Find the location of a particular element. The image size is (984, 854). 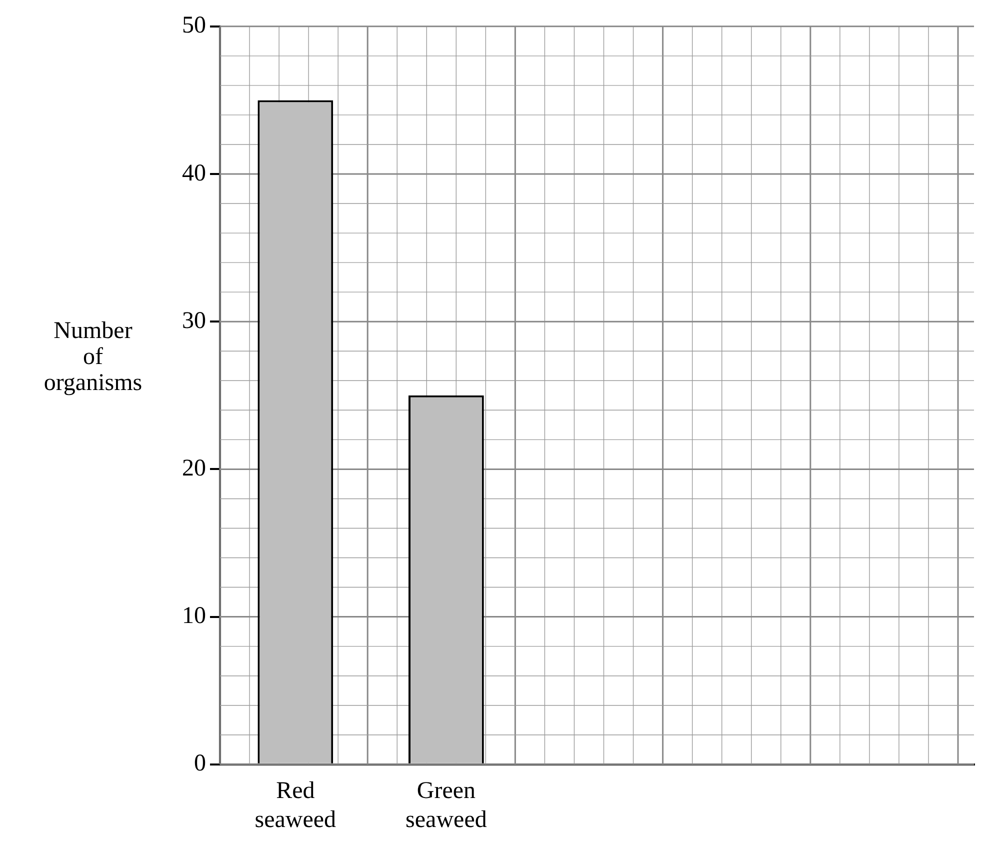

y-tick-label: 40 is located at coordinates (194, 173).